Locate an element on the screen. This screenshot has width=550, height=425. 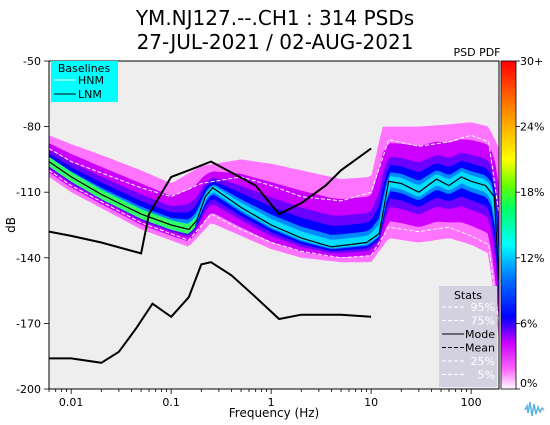
y-tick-label: -110 is located at coordinates (28, 192).